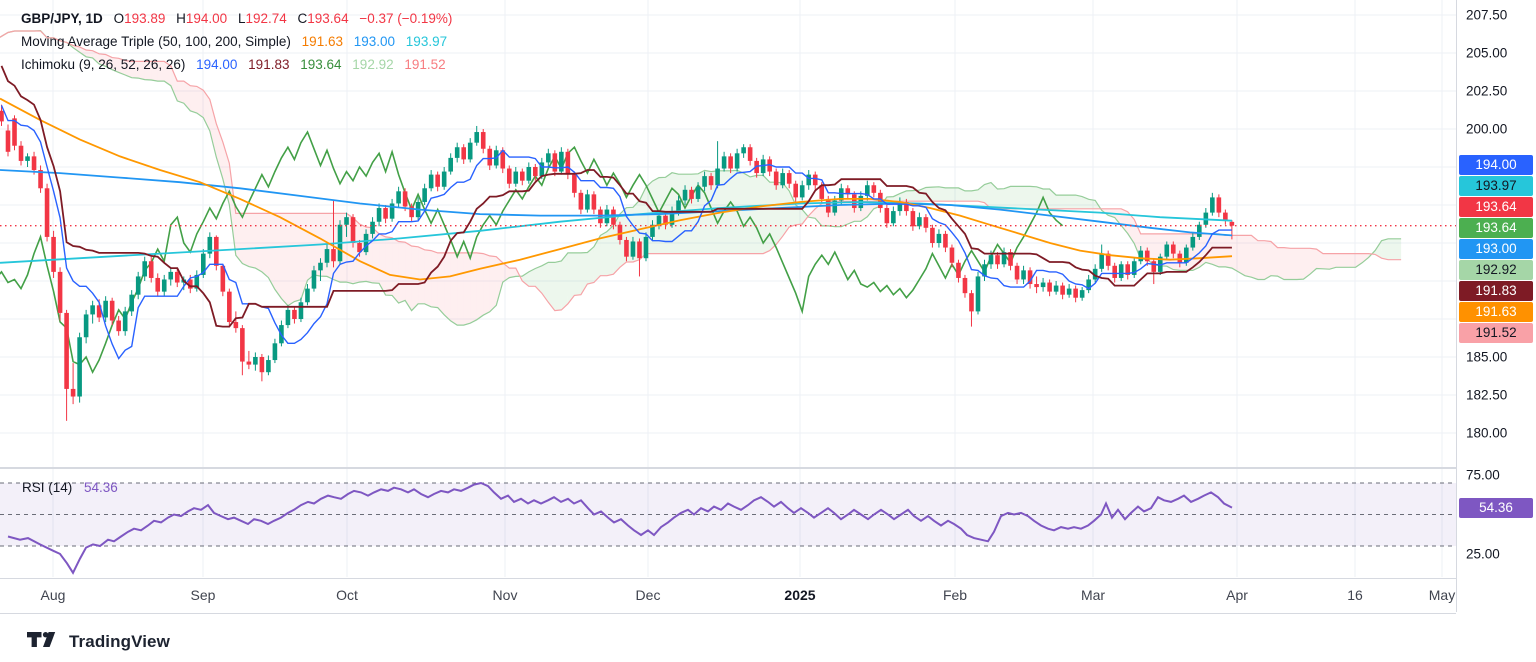  Describe the element at coordinates (203, 595) in the screenshot. I see `time-axis-label: Sep` at that location.